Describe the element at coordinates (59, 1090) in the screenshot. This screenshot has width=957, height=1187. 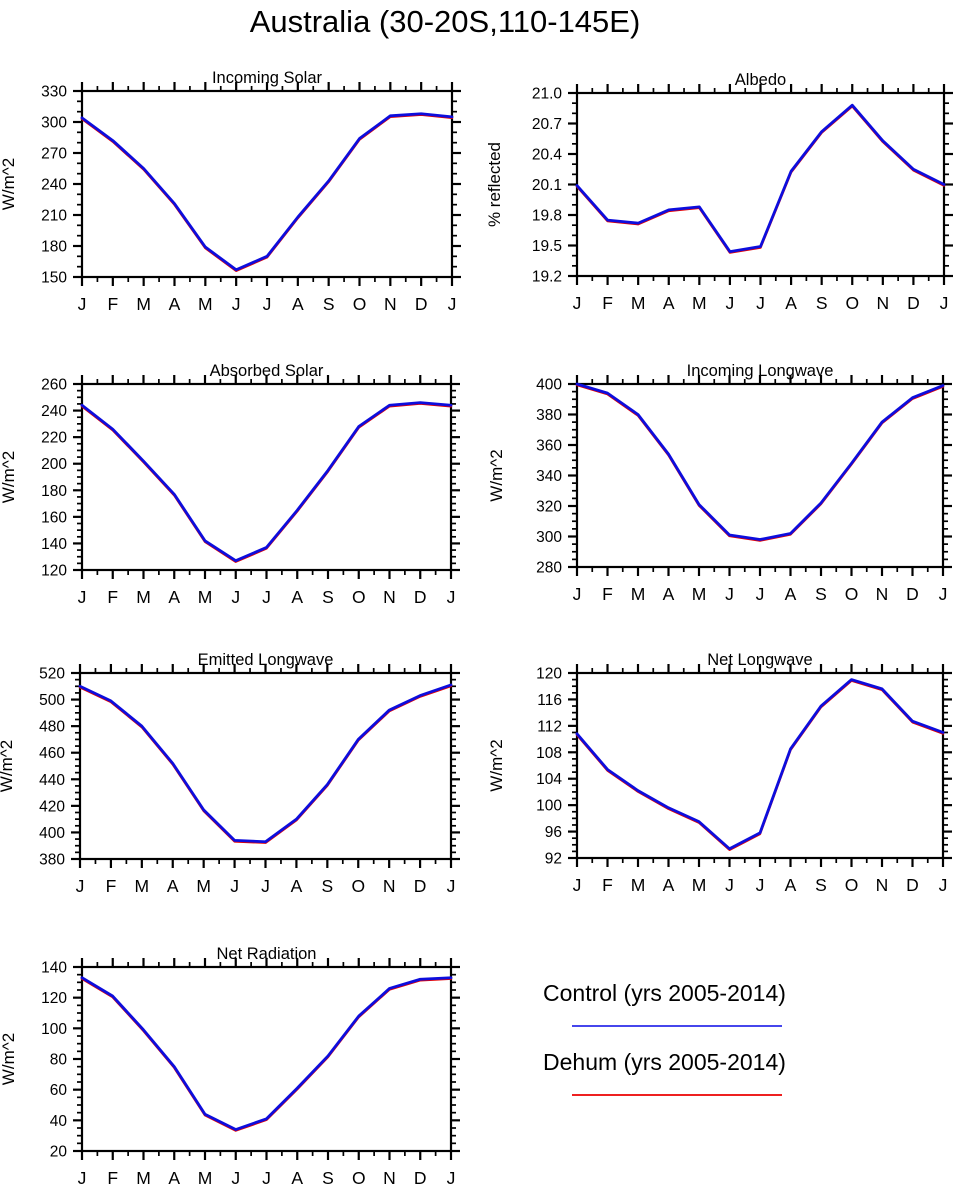
I see `y-tick-label: 60` at that location.